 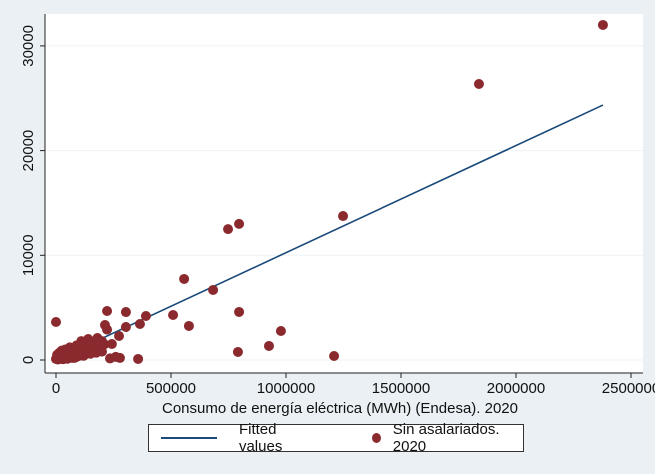 I want to click on x-tick-label: 2500000, so click(x=628, y=388).